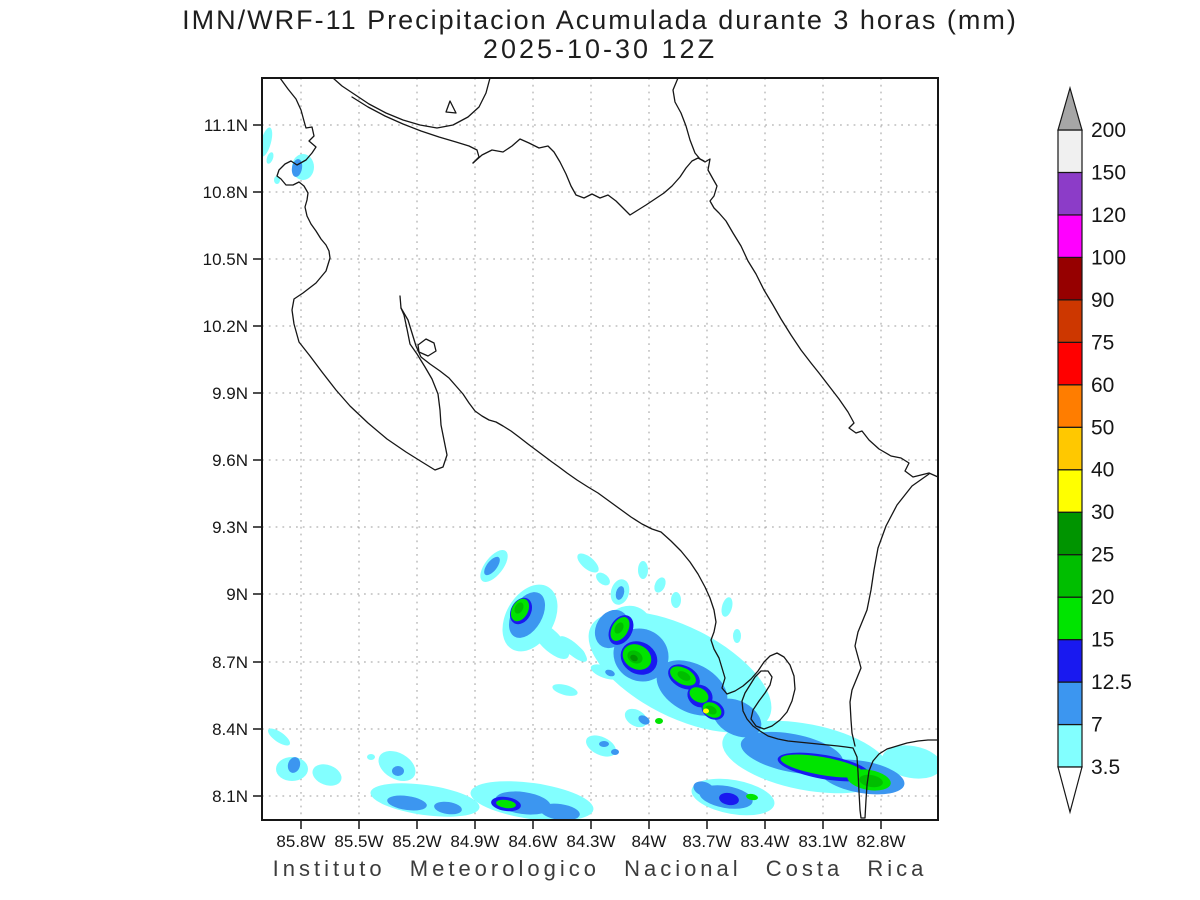  Describe the element at coordinates (1102, 470) in the screenshot. I see `colorbar-label: 40` at that location.